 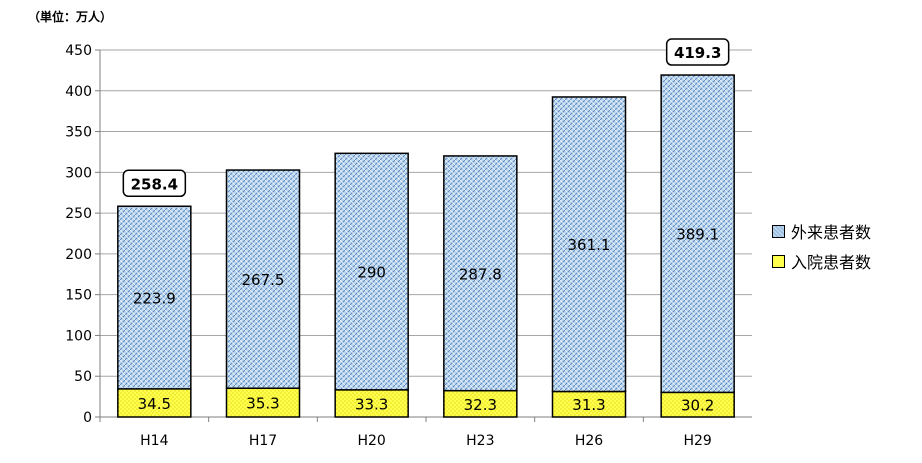 What do you see at coordinates (87, 418) in the screenshot?
I see `y-tick-label: 0` at bounding box center [87, 418].